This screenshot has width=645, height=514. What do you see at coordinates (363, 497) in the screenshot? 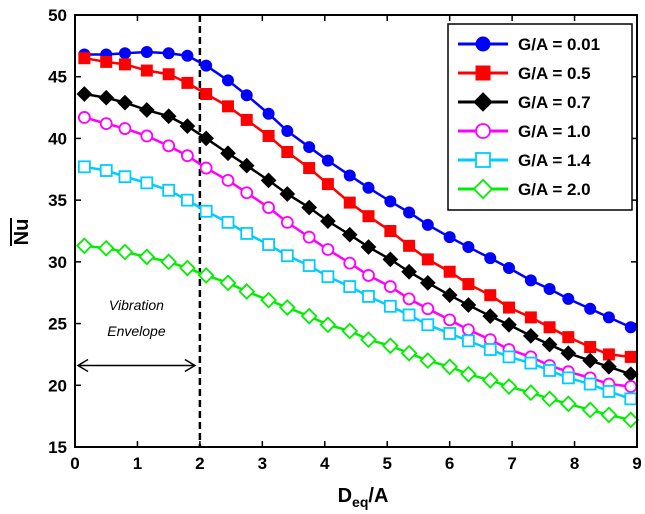
I see `x-axis-label: Deq/A` at bounding box center [363, 497].